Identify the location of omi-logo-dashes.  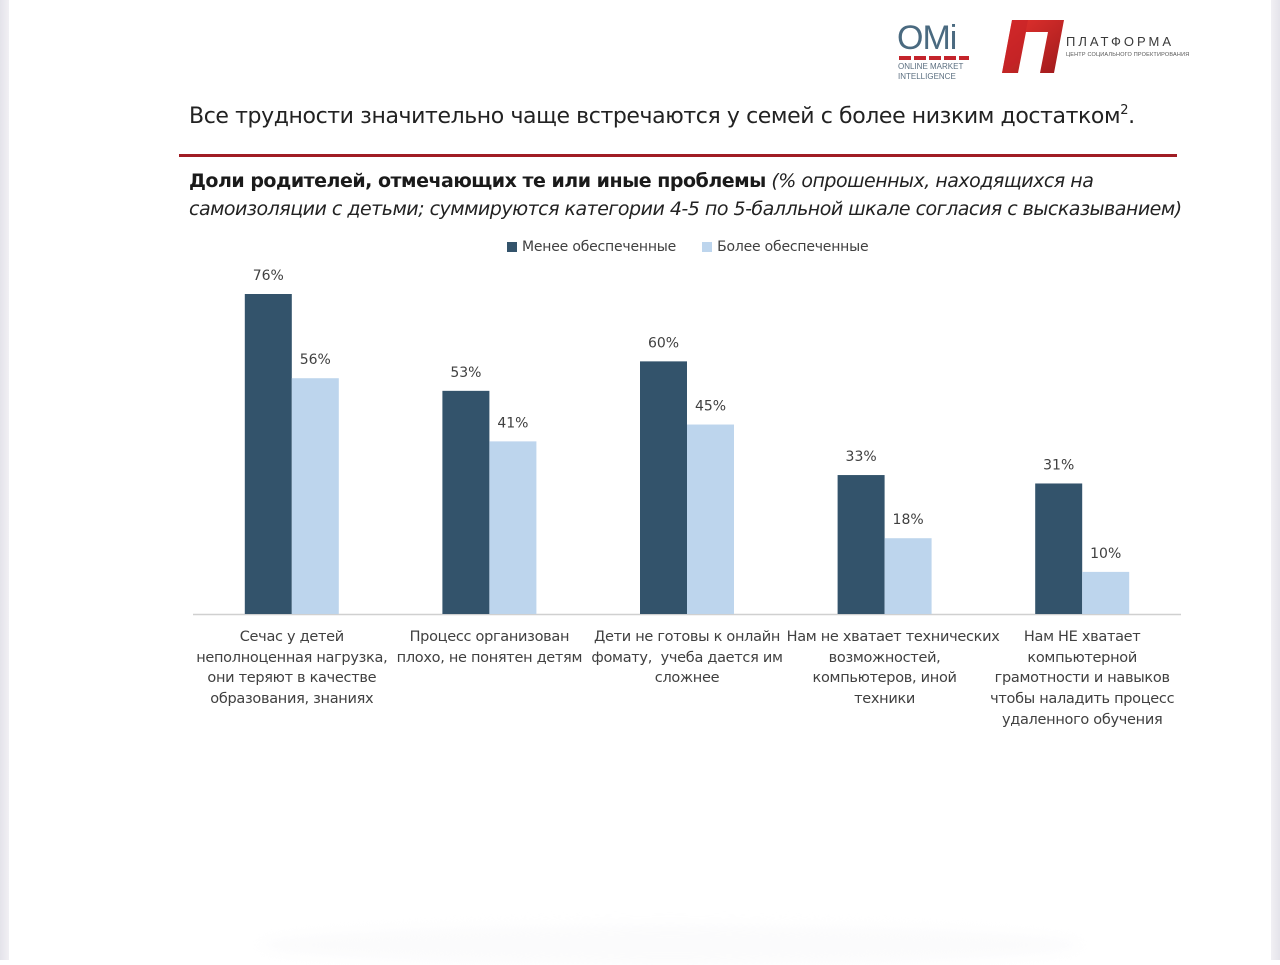
(934, 58).